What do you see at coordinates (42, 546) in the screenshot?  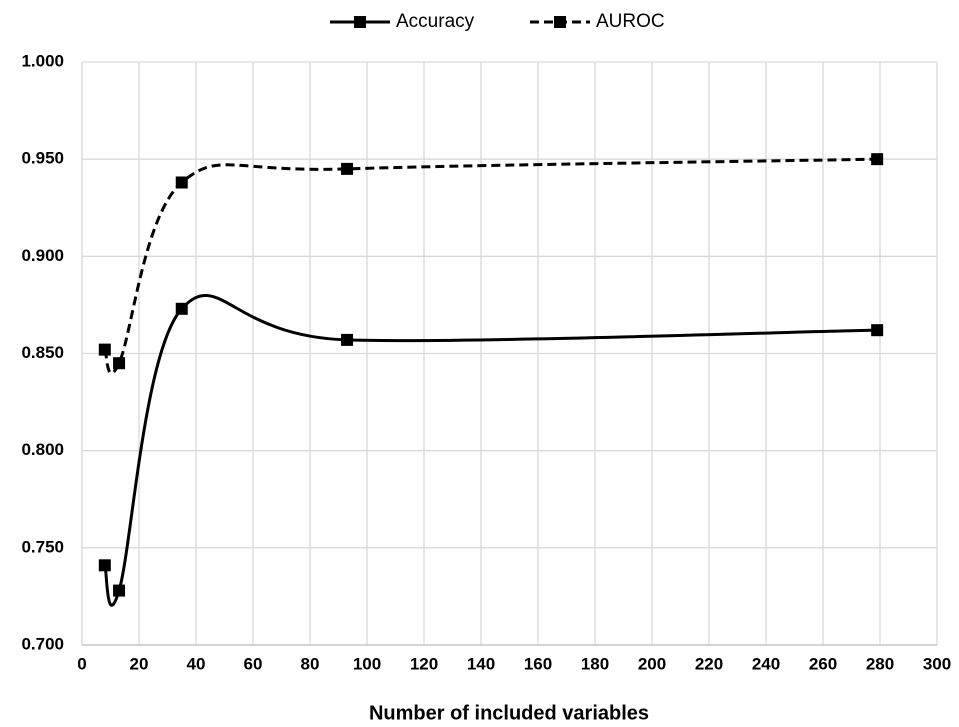 I see `y-tick-label: 0.750` at bounding box center [42, 546].